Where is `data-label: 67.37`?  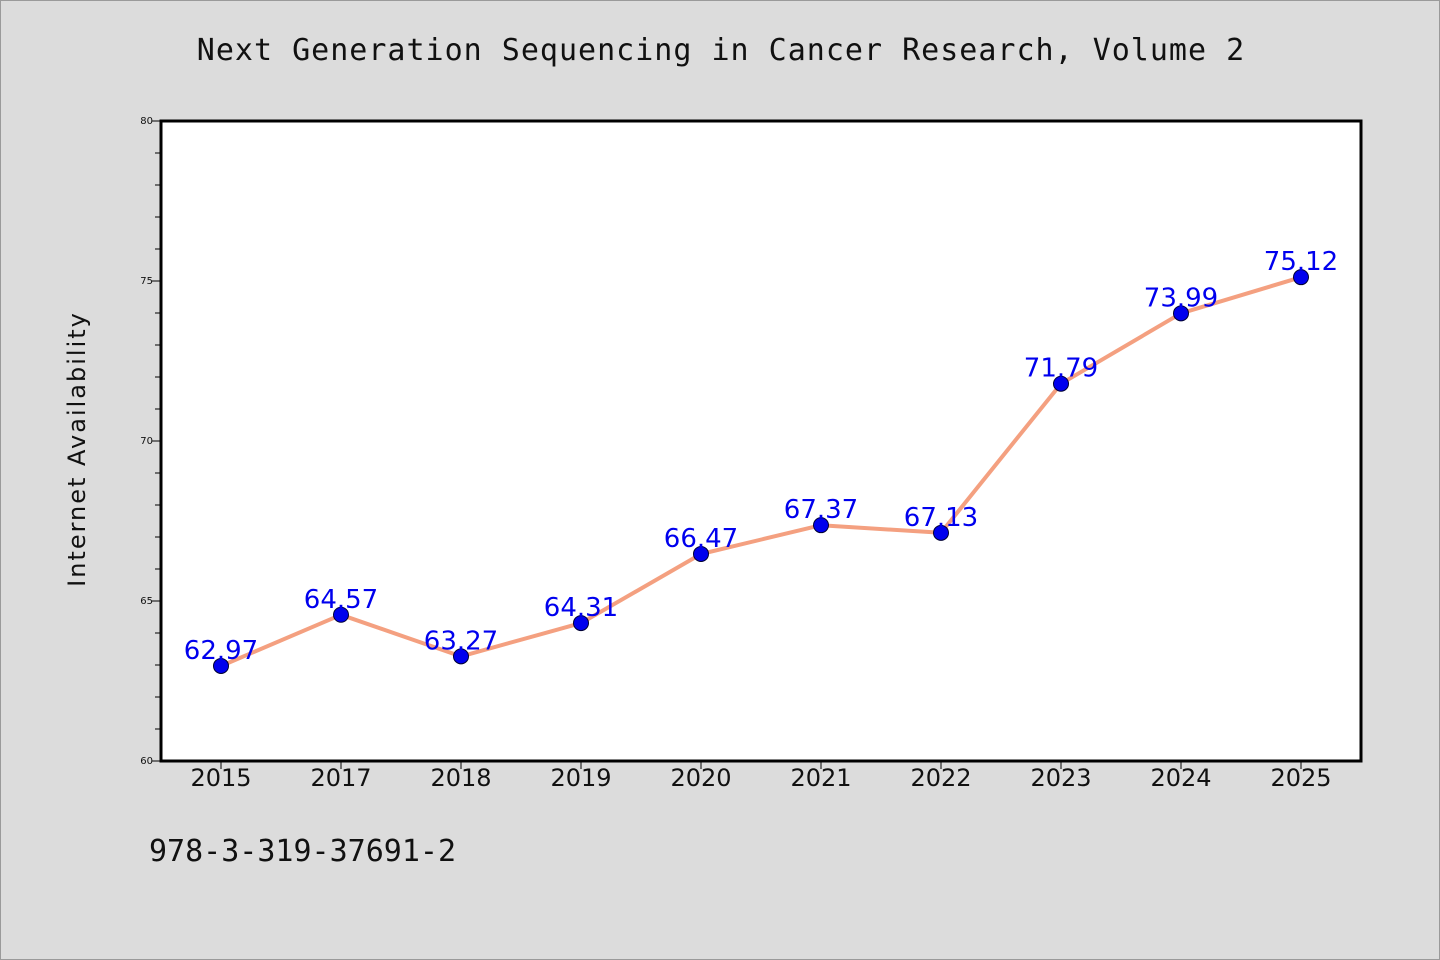 data-label: 67.37 is located at coordinates (821, 510).